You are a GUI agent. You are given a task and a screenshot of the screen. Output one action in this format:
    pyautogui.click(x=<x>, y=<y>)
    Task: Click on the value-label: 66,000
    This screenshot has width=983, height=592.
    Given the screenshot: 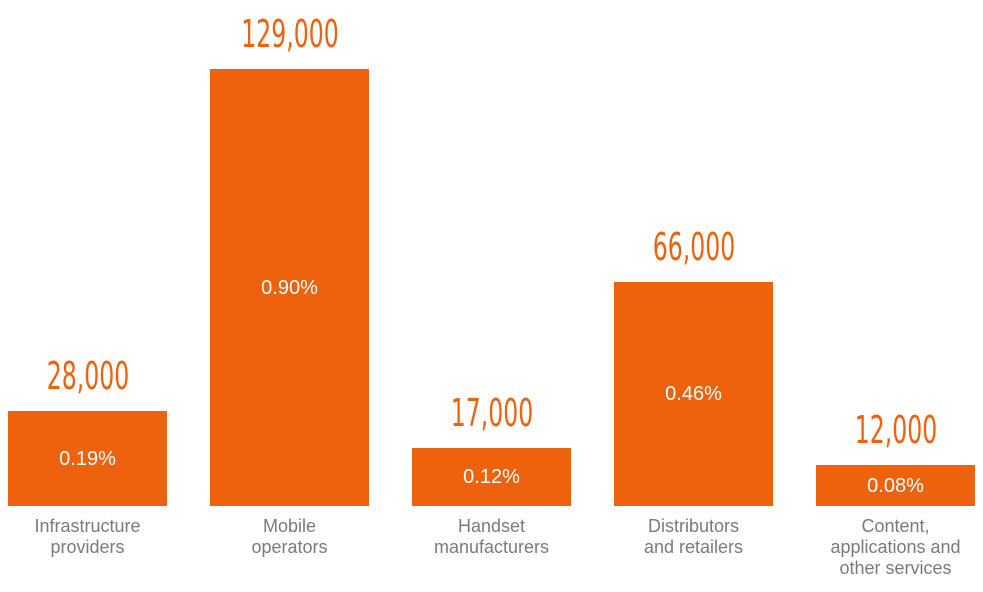 What is the action you would take?
    pyautogui.click(x=693, y=247)
    